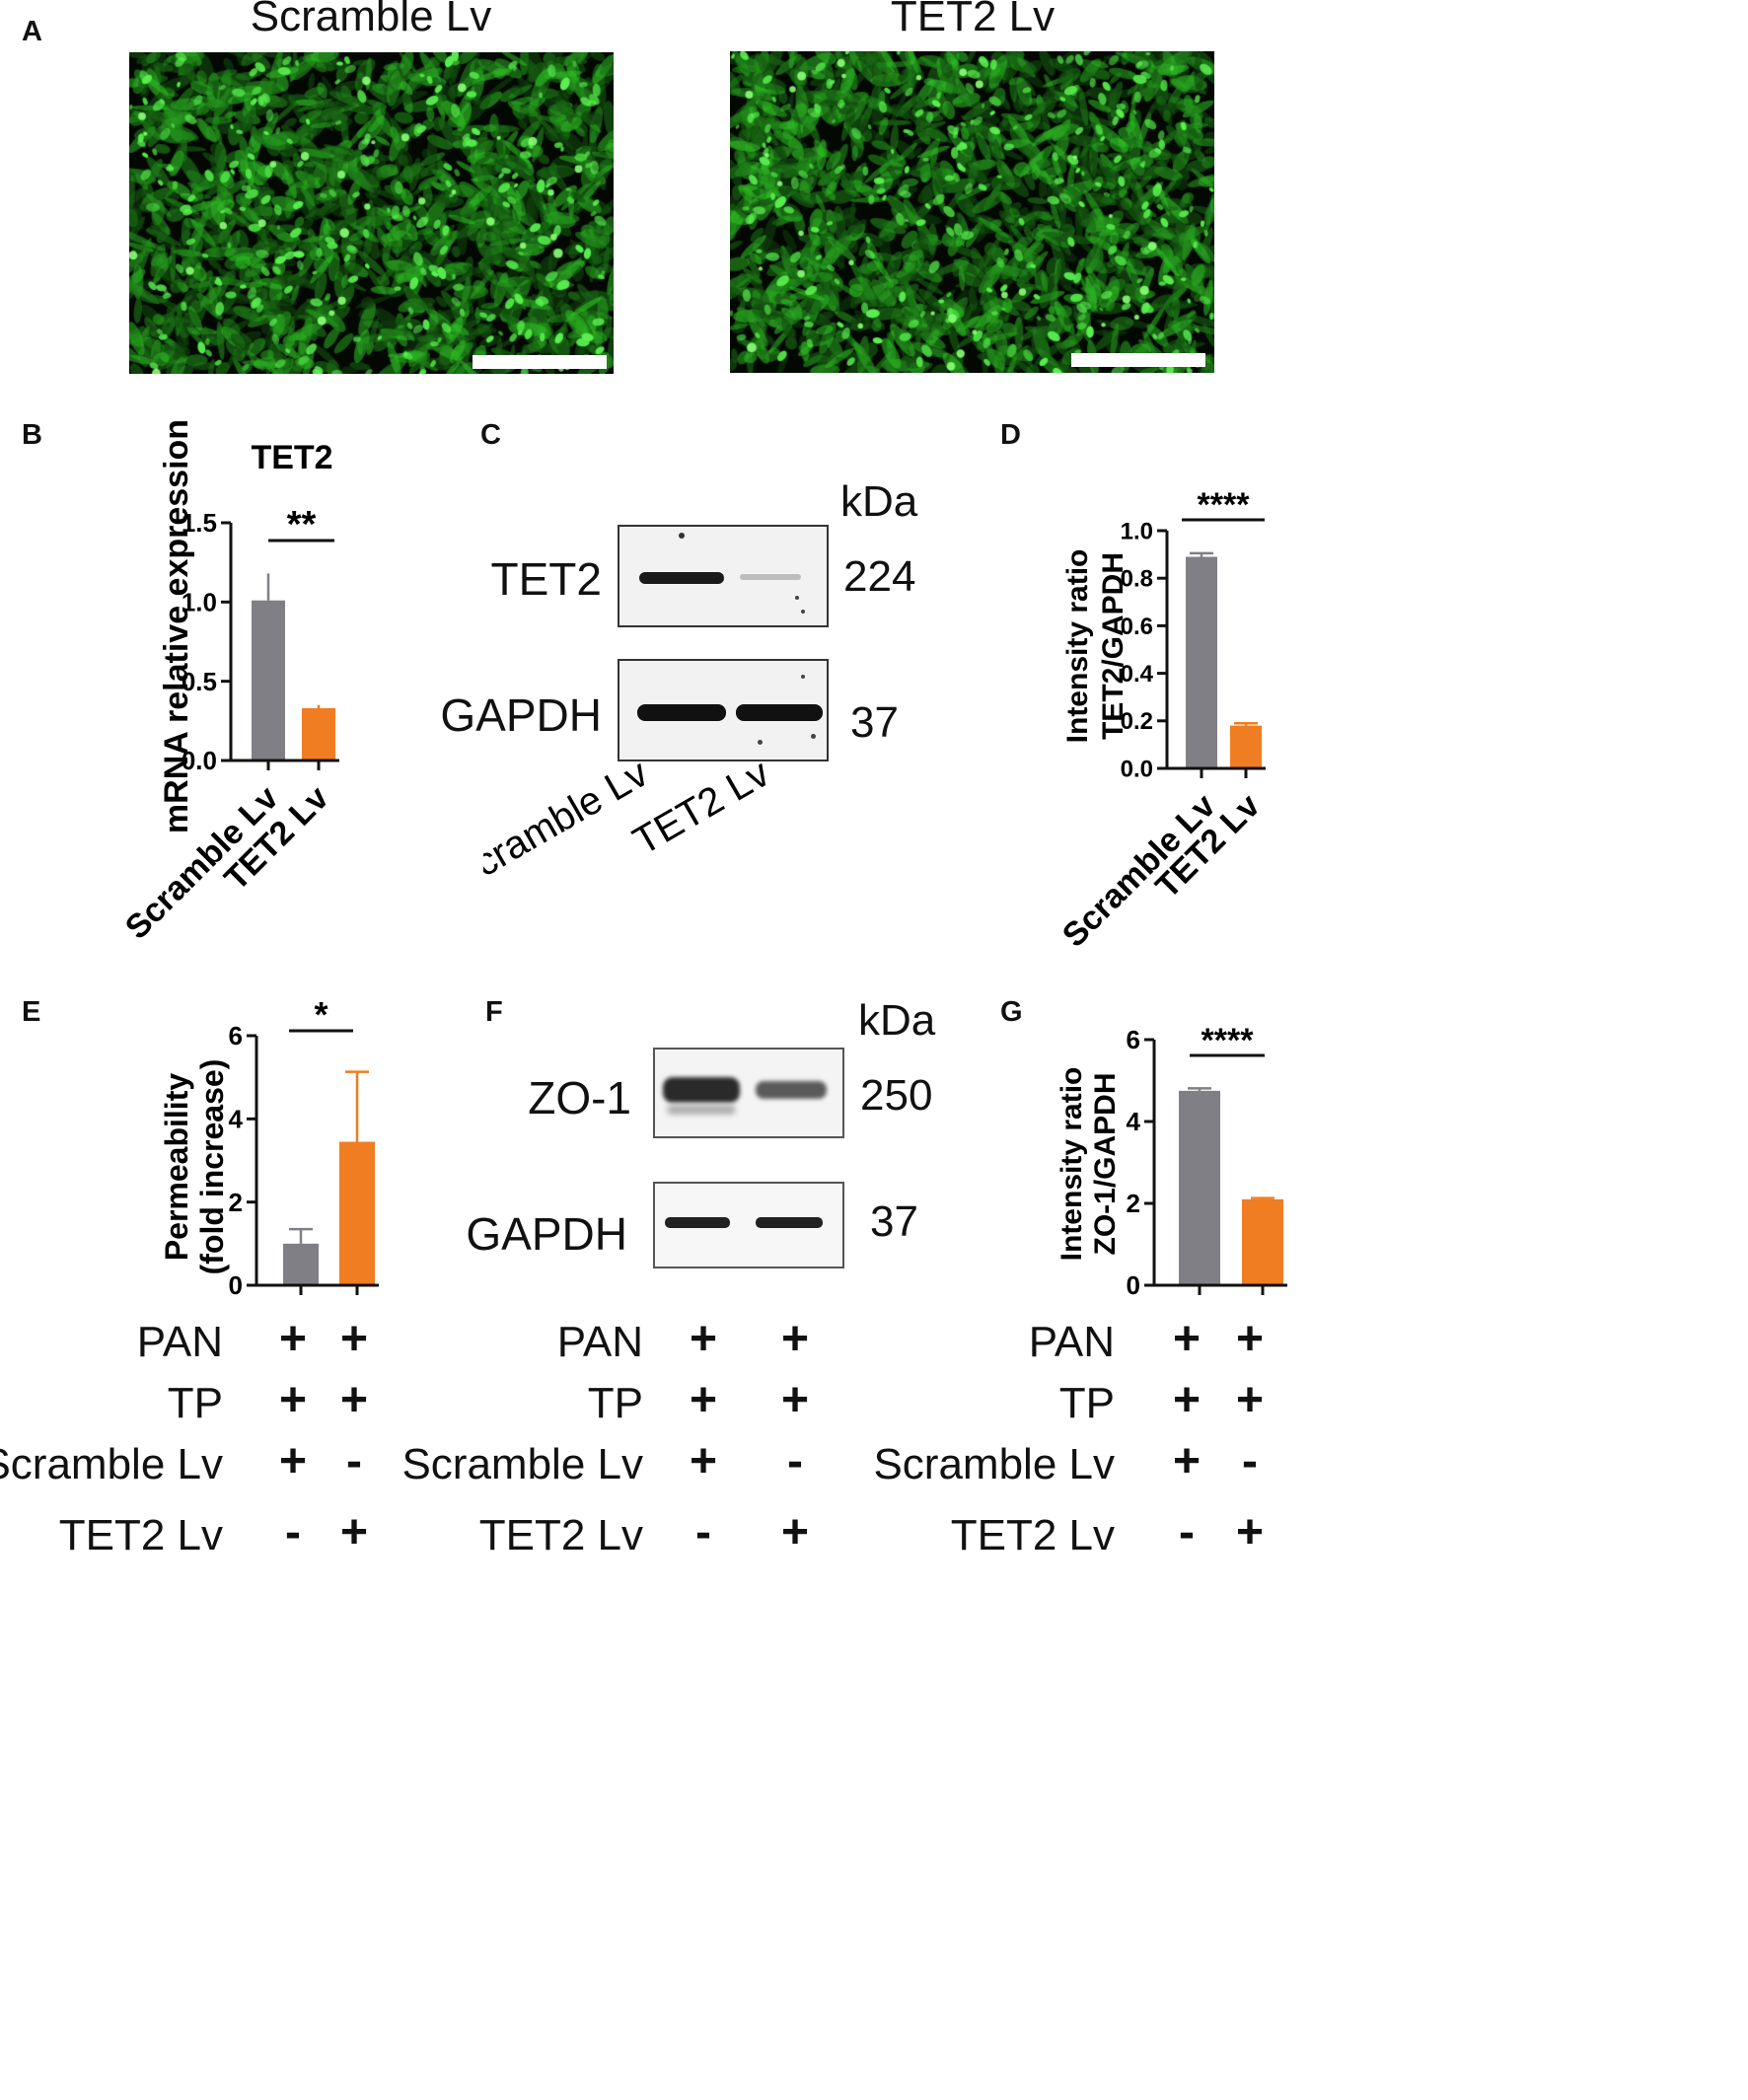 The image size is (1748, 2100). What do you see at coordinates (1137, 674) in the screenshot?
I see `y-tick-label: 0.4` at bounding box center [1137, 674].